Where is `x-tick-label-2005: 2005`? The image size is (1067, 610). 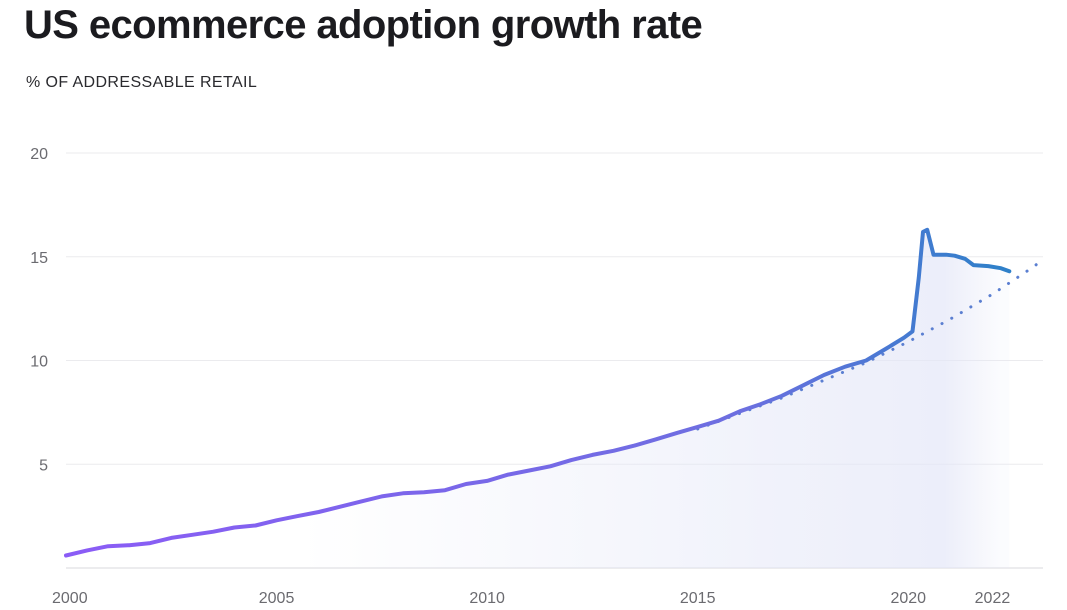 x-tick-label-2005: 2005 is located at coordinates (277, 598).